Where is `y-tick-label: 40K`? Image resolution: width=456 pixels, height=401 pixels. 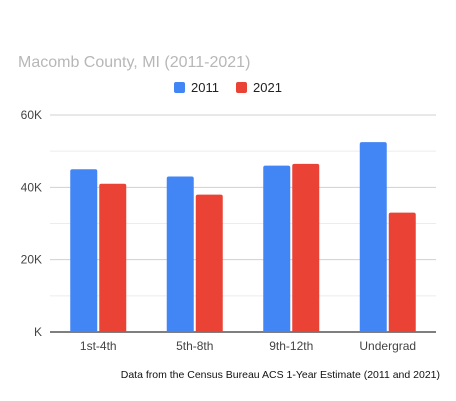 y-tick-label: 40K is located at coordinates (31, 187).